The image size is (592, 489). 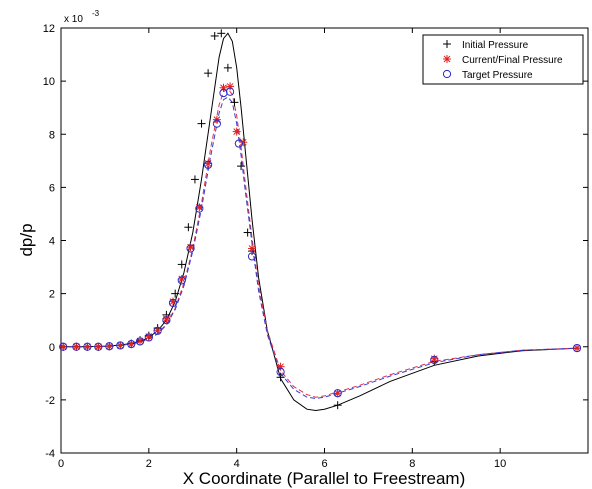 I want to click on y-scale-multiplier: x 10, so click(x=73, y=19).